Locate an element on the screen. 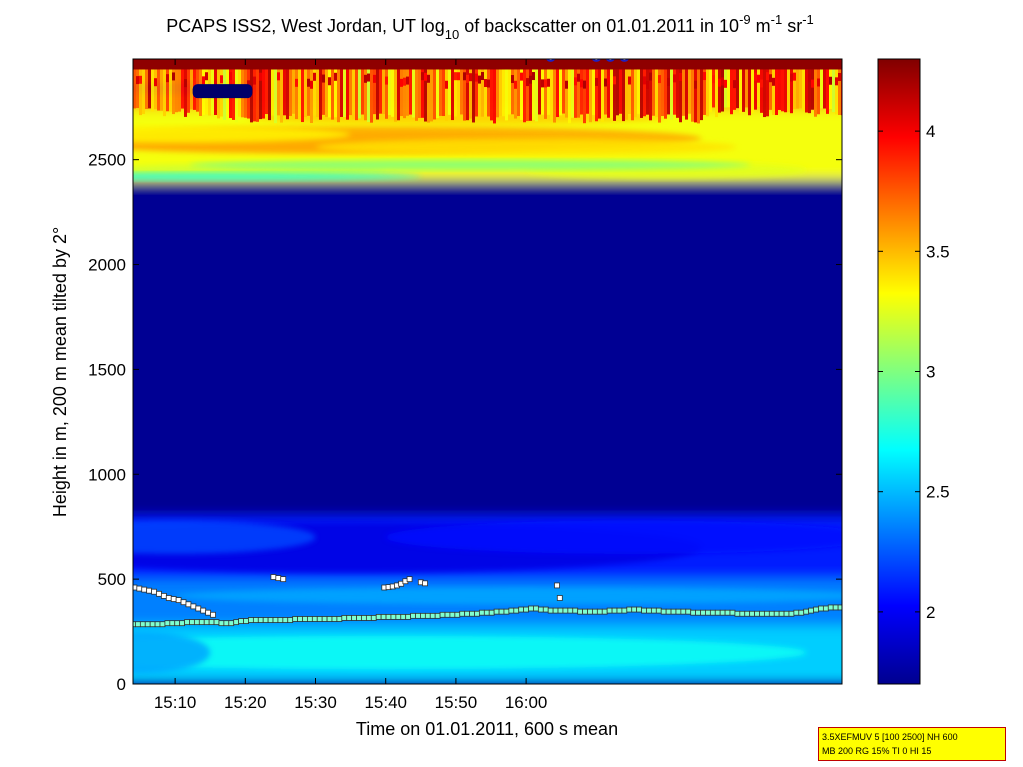 This screenshot has height=767, width=1023. y-tick-label: 2000 is located at coordinates (107, 265).